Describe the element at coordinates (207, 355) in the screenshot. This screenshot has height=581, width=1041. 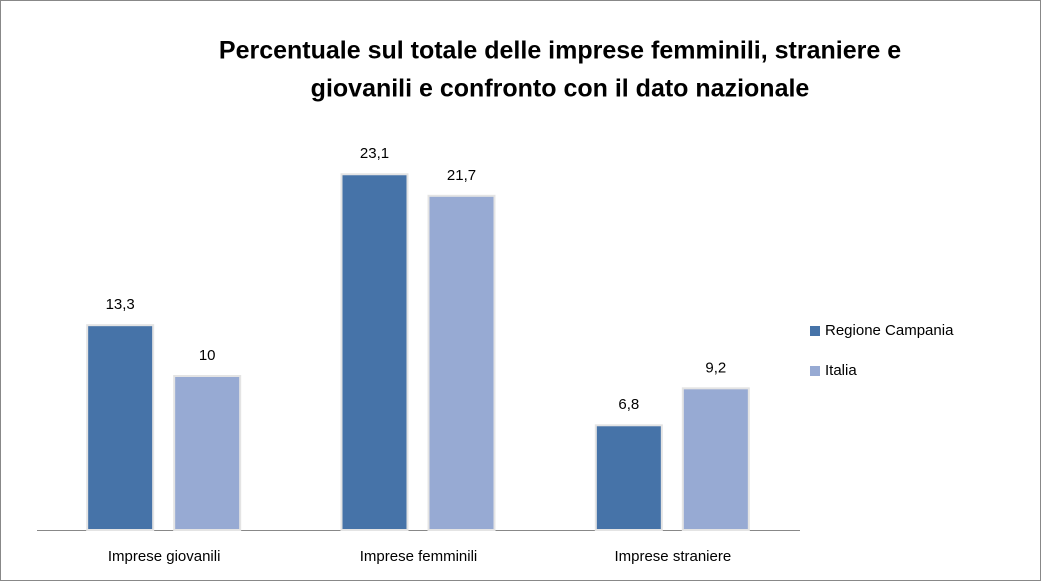
I see `data-label: 10` at that location.